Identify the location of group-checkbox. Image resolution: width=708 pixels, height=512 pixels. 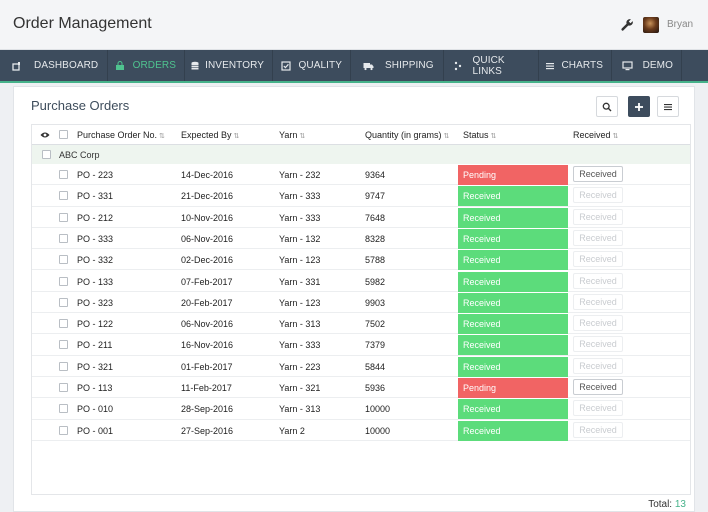
(46, 154).